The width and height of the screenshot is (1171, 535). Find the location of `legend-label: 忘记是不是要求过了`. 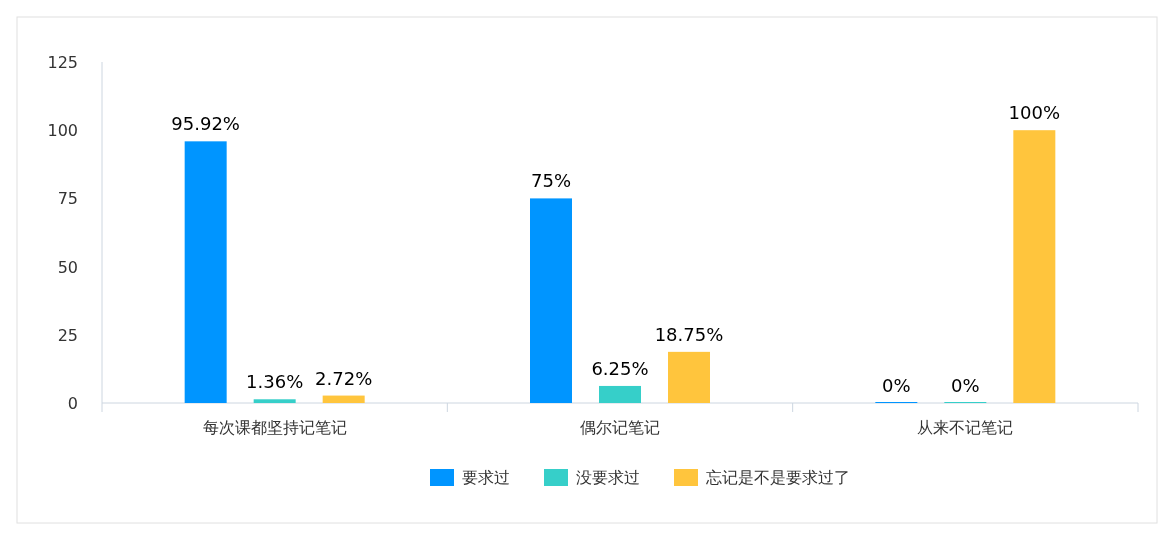

legend-label: 忘记是不是要求过了 is located at coordinates (778, 477).